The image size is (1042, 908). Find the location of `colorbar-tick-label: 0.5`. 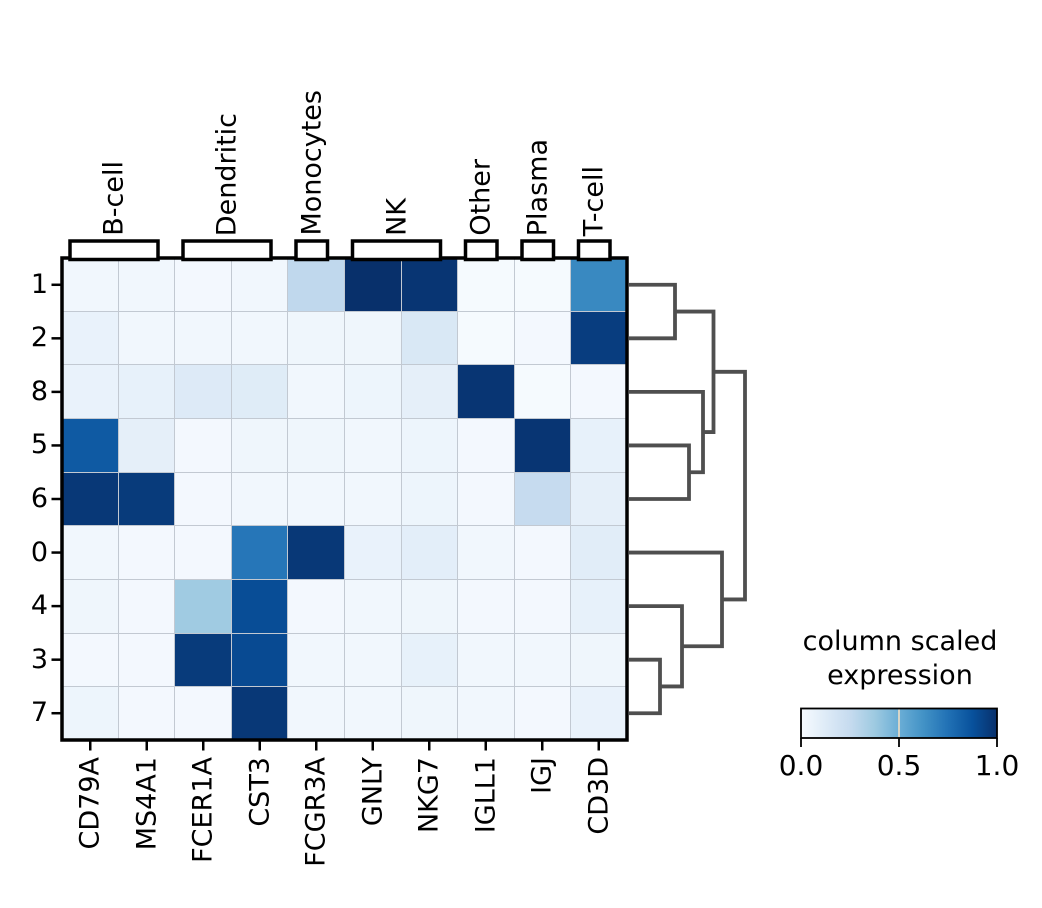

colorbar-tick-label: 0.5 is located at coordinates (899, 765).